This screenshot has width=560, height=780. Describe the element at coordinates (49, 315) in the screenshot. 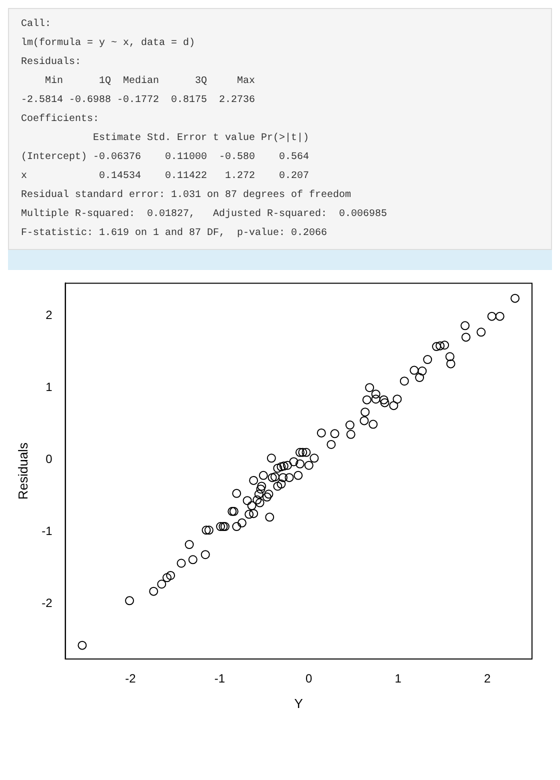

I see `y-tick-label: 2` at that location.